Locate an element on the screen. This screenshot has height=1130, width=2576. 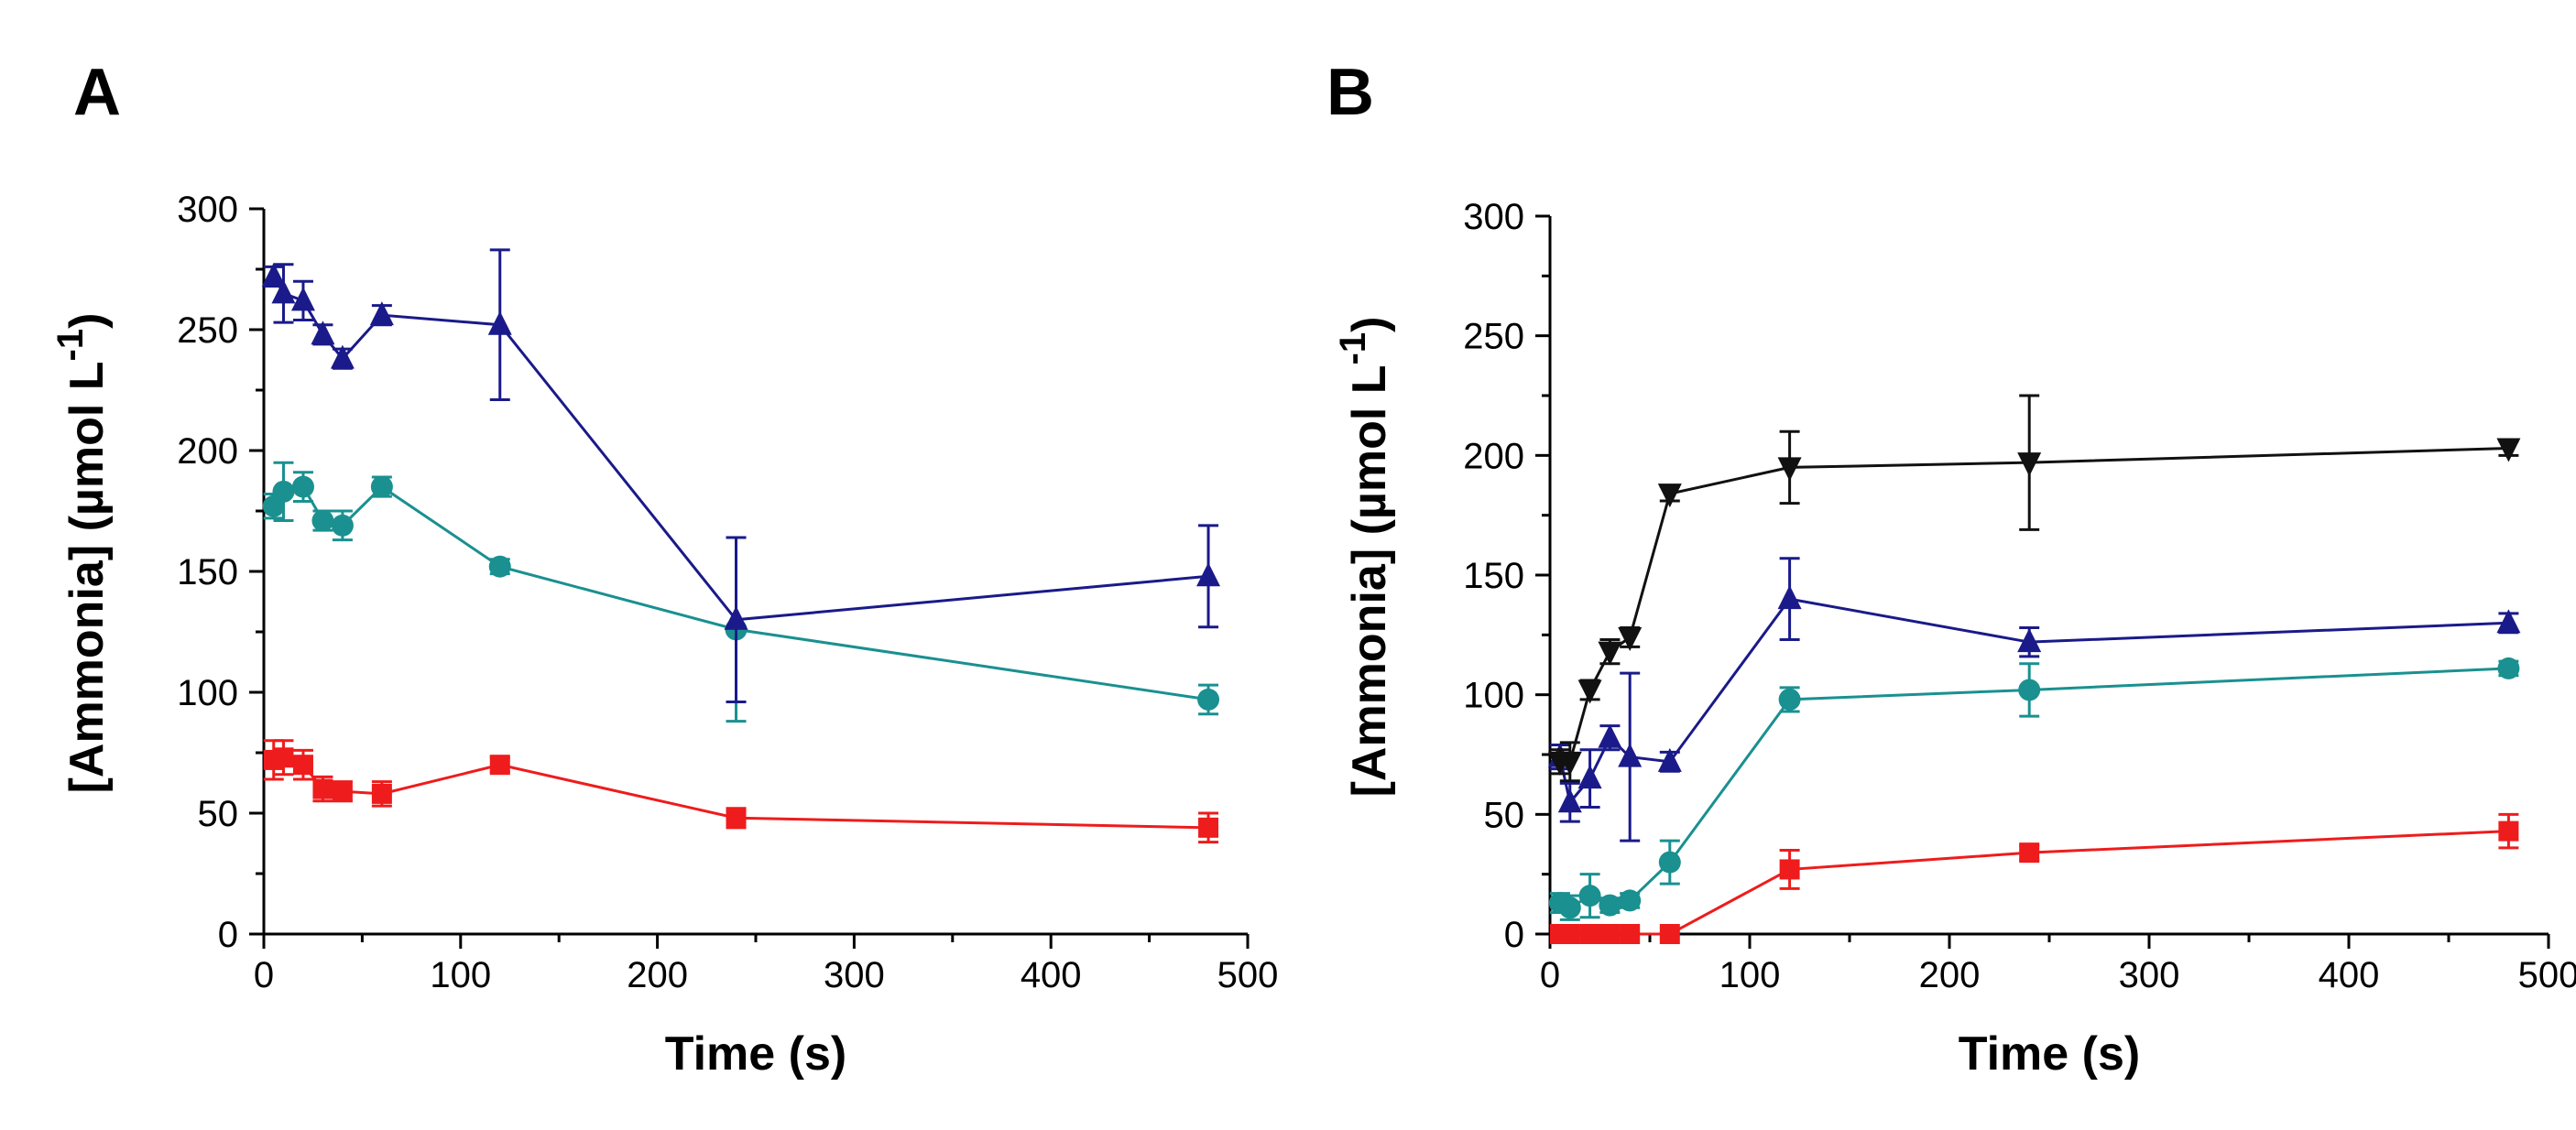
series-black is located at coordinates (2034, 589).